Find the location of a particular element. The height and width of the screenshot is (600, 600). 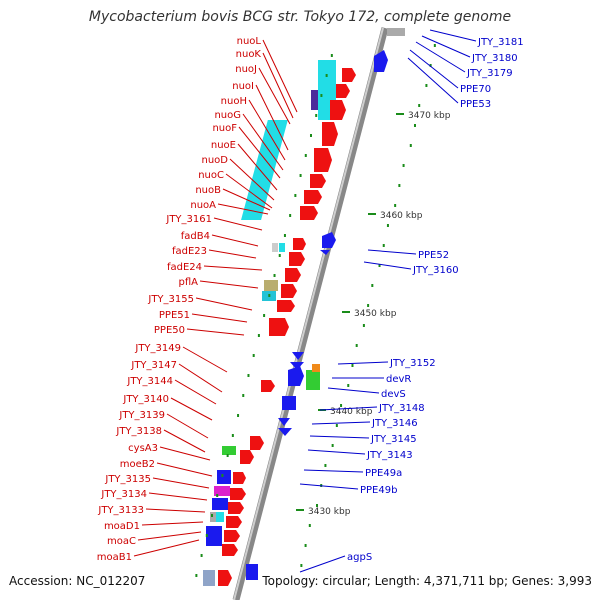

accession-label: Accession: NC_012207 is located at coordinates (77, 581).